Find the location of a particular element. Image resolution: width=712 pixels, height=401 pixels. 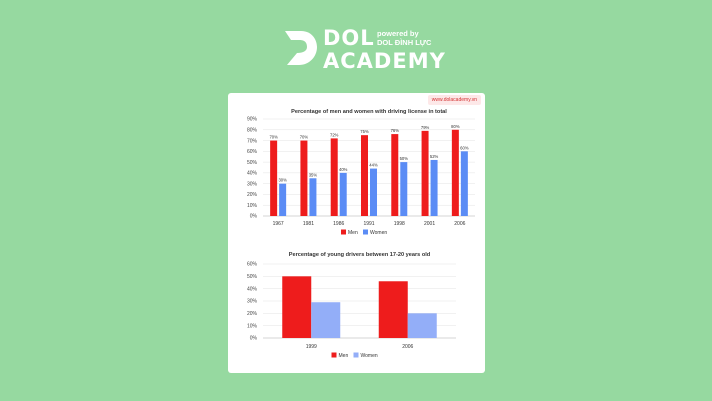

x-tick-label: 2001 is located at coordinates (429, 224).